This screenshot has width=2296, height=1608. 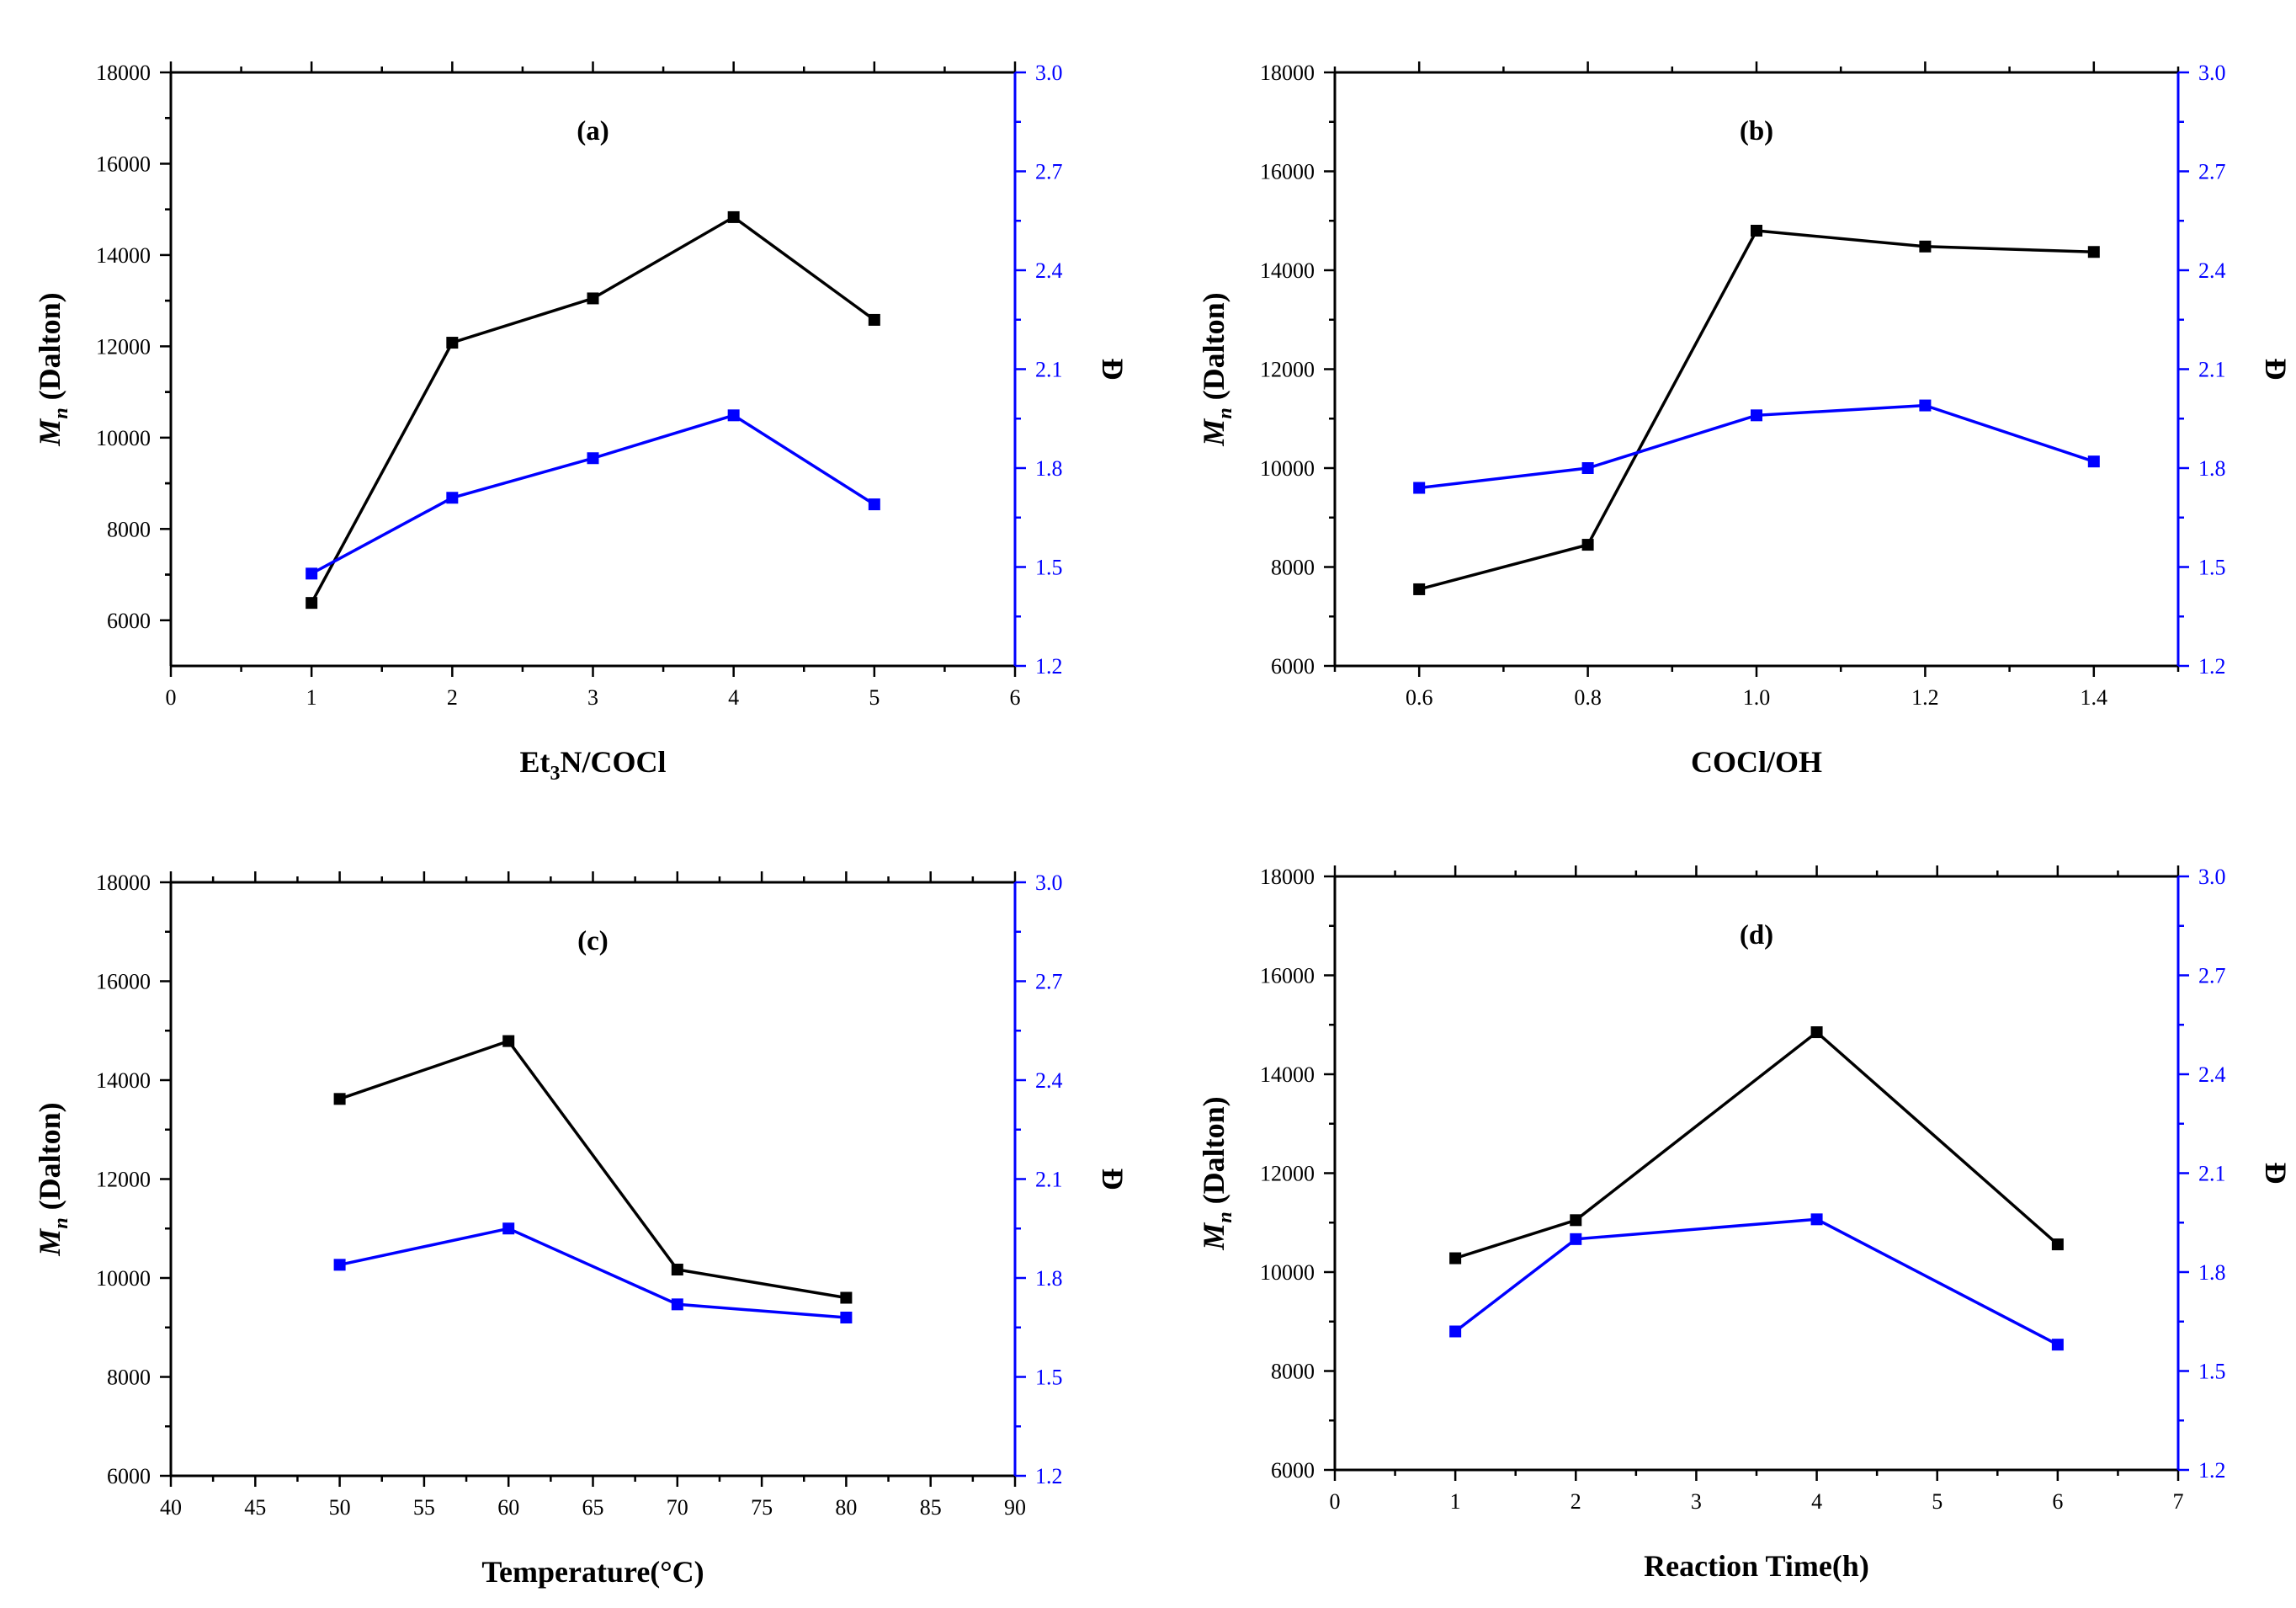 What do you see at coordinates (255, 1507) in the screenshot?
I see `x-tick-label: 45` at bounding box center [255, 1507].